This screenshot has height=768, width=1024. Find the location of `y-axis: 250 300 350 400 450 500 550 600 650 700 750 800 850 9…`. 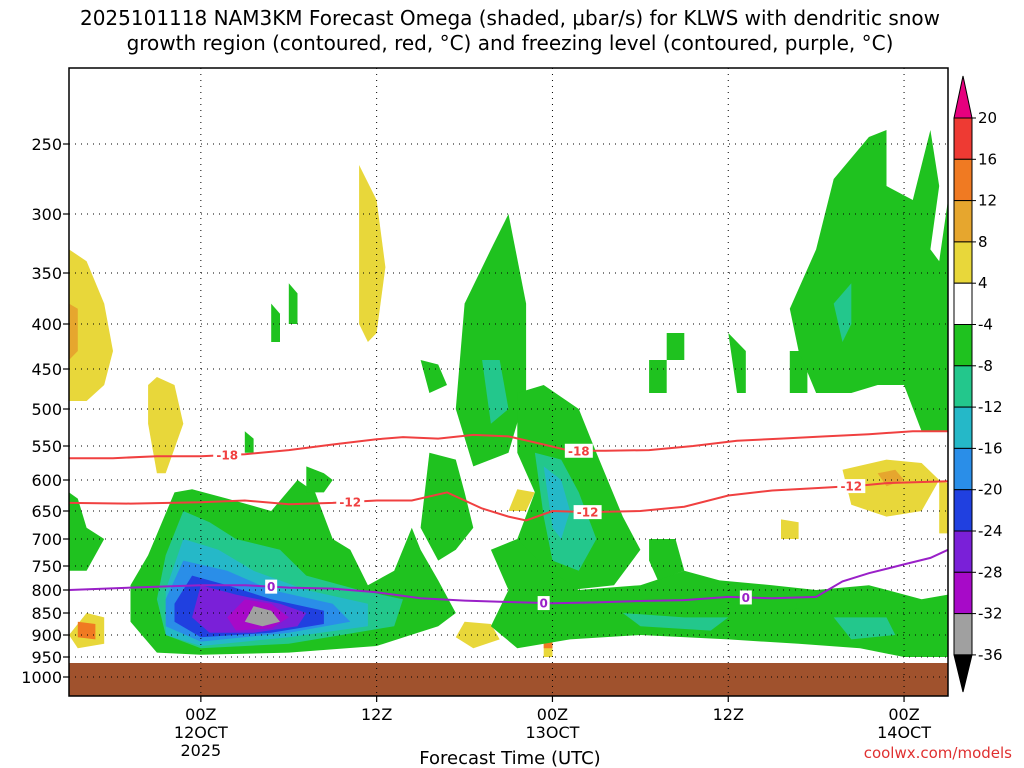

y-axis: 250 300 350 400 450 500 550 600 650 700 750 800 850 9… is located at coordinates (45, 411).